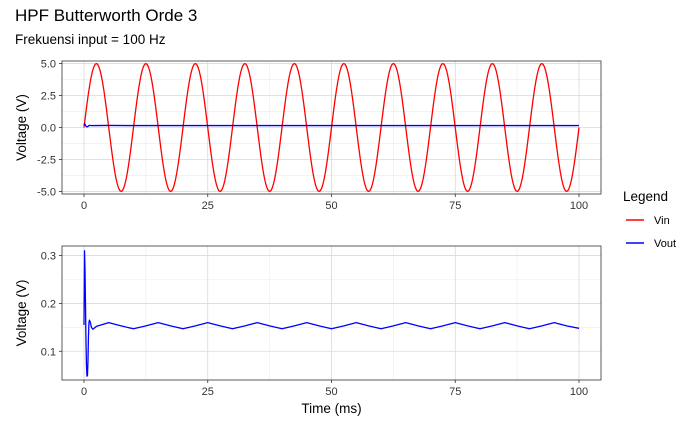  Describe the element at coordinates (48, 129) in the screenshot. I see `y-tick-label: 0.0` at that location.